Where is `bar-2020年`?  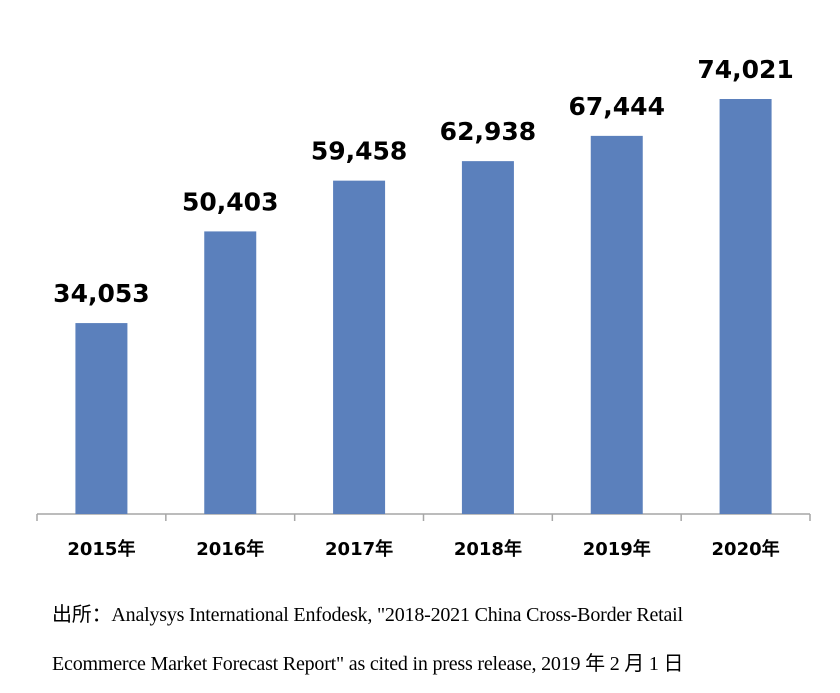
bar-2020年 is located at coordinates (745, 306).